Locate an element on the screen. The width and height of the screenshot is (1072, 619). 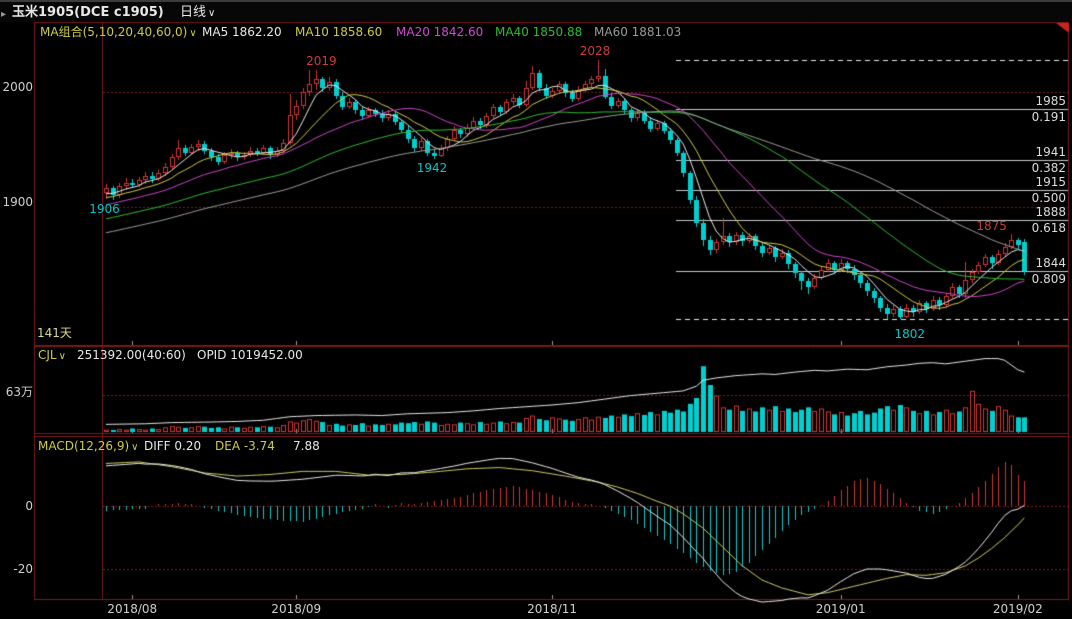
title-bar: ▸ 玉米1905(DCE c1905) 日线 ∨ is located at coordinates (536, 11).